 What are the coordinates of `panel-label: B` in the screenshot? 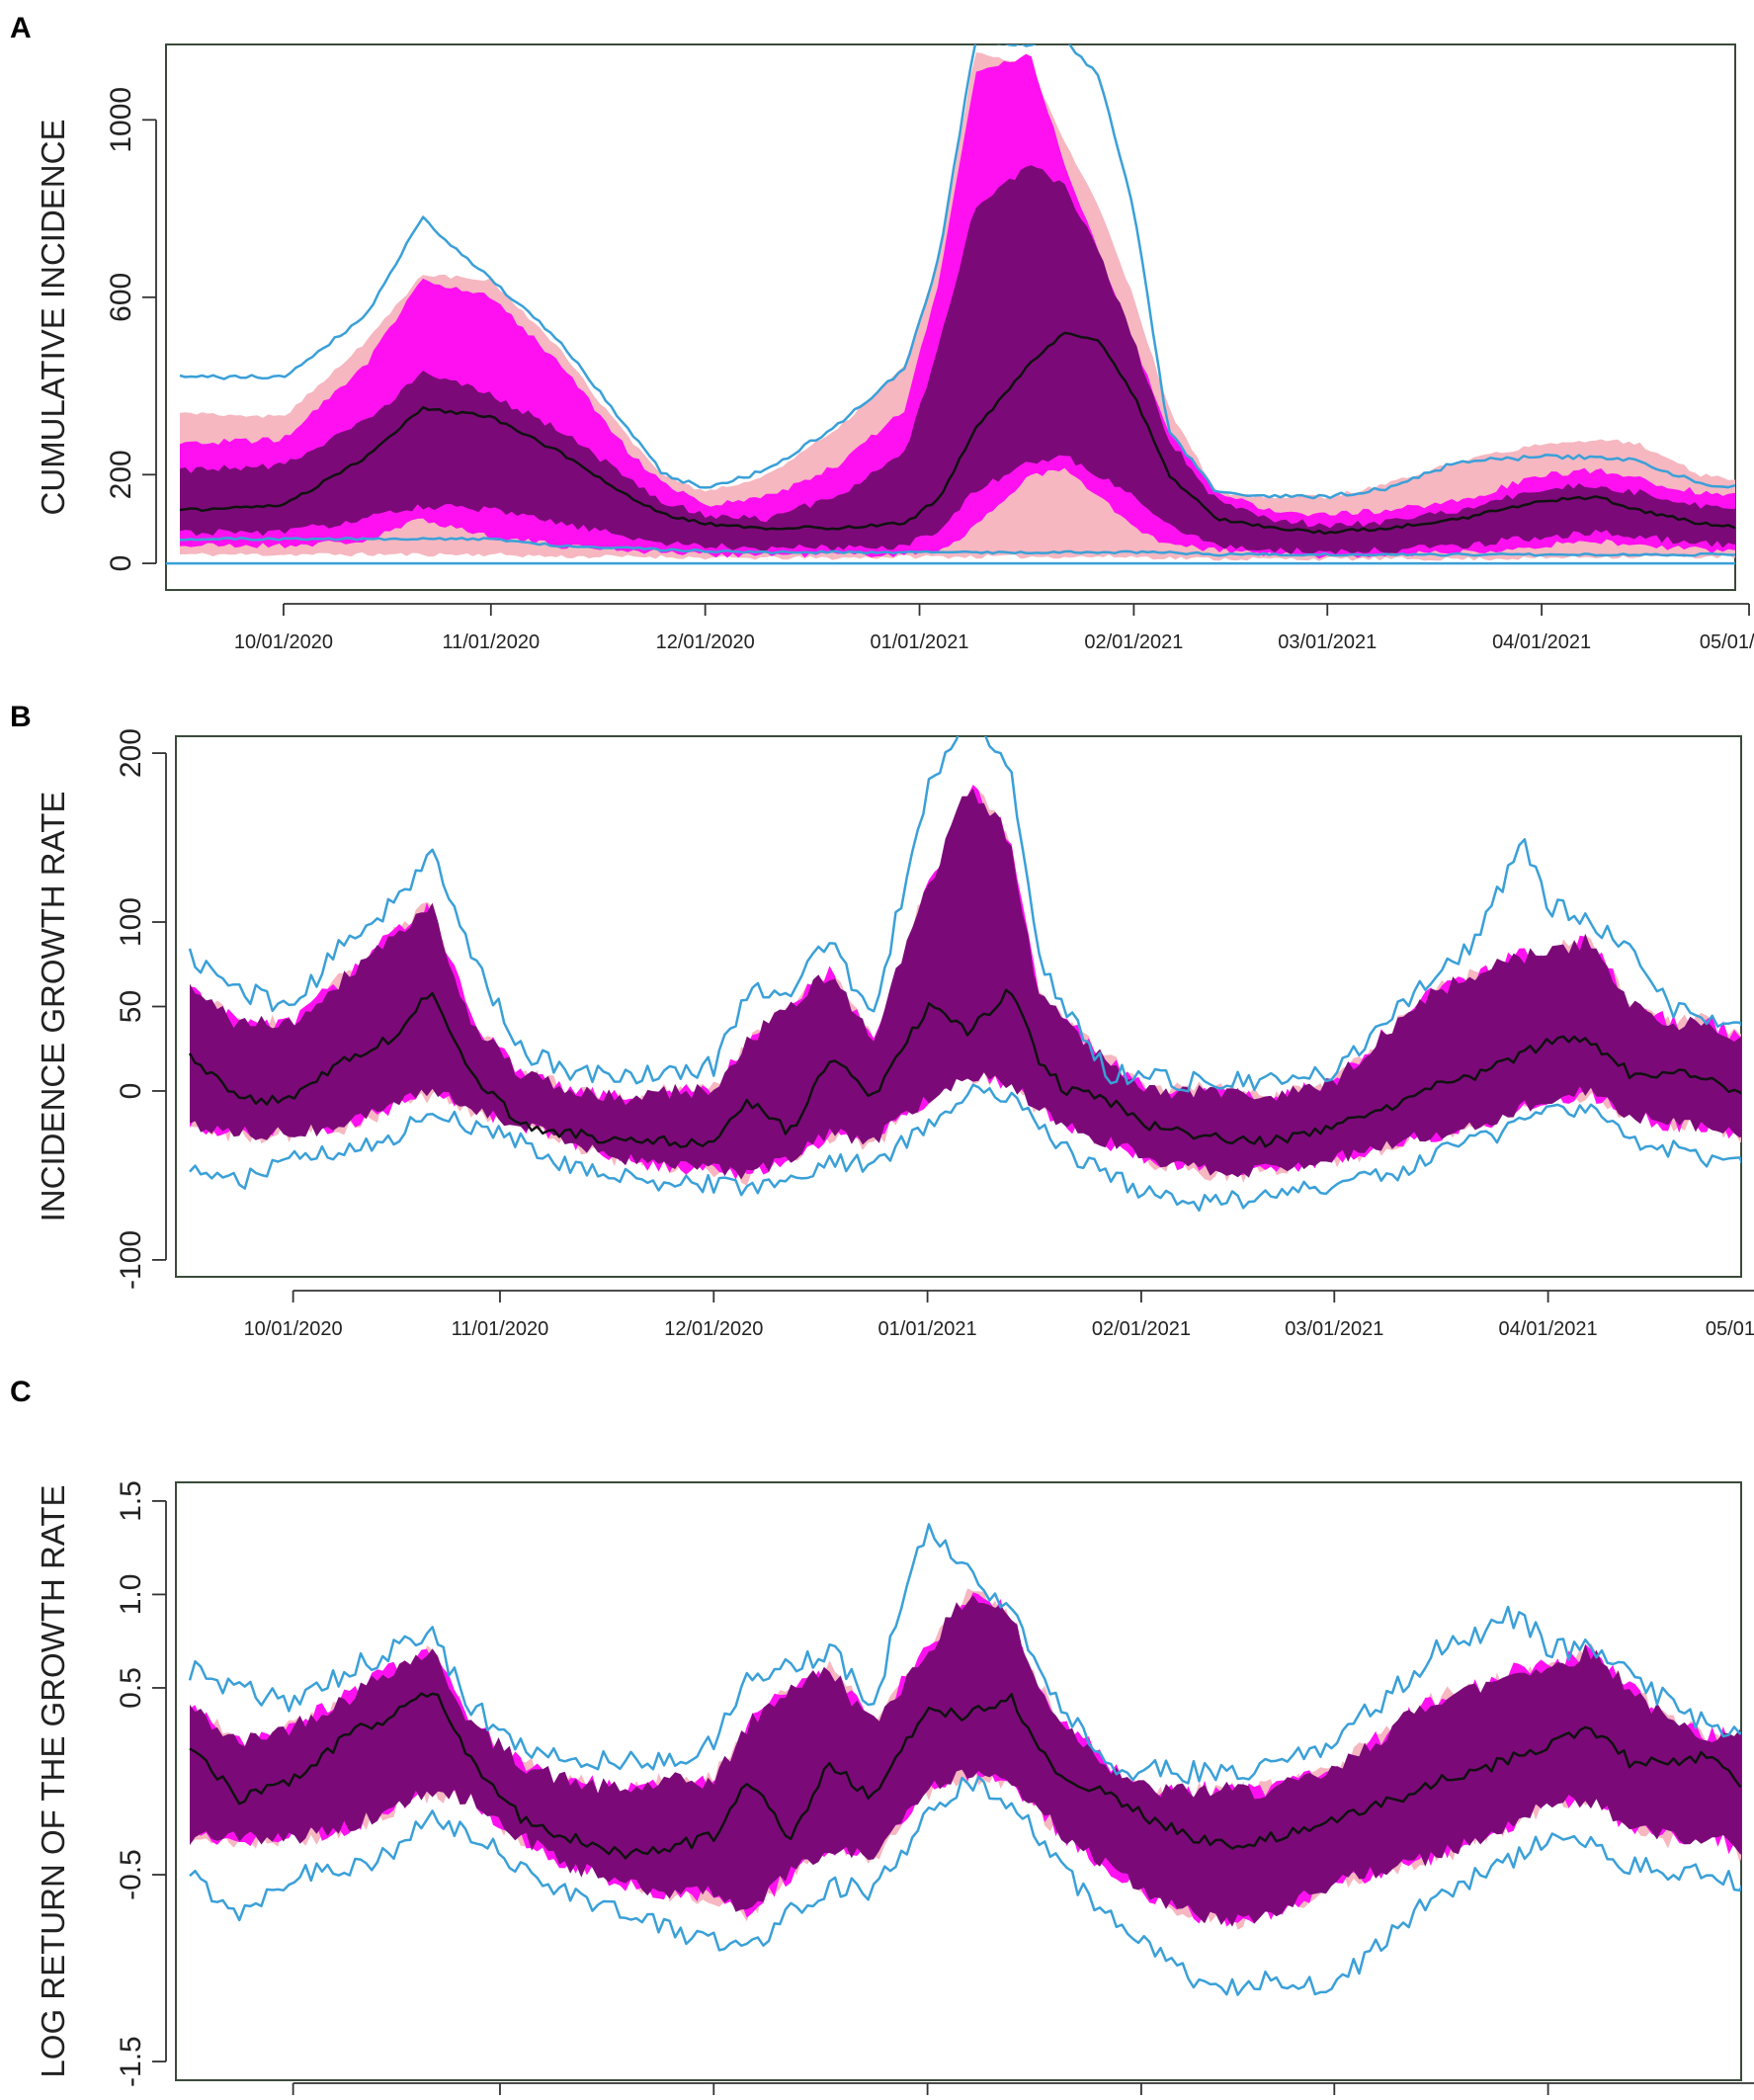 It's located at (21, 717).